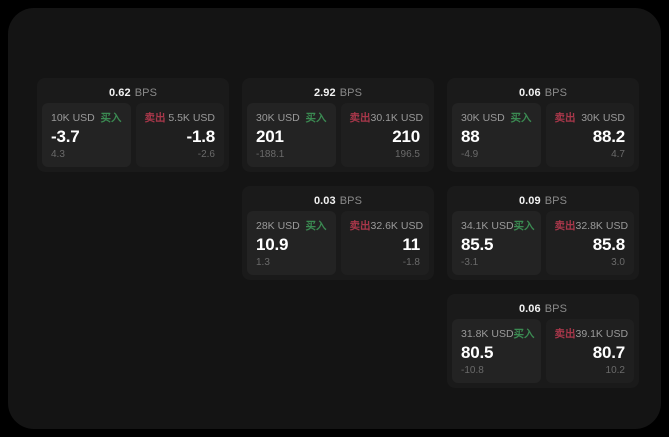 Image resolution: width=669 pixels, height=437 pixels. Describe the element at coordinates (270, 136) in the screenshot. I see `buy-price: 201` at that location.